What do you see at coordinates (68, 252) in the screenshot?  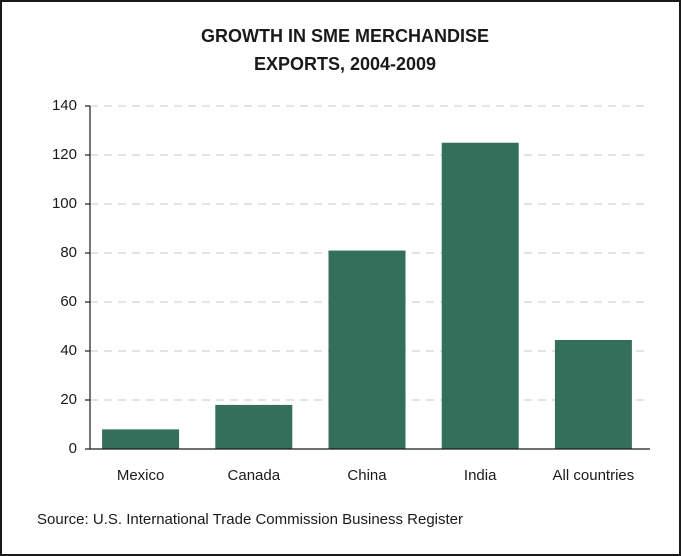 I see `y-tick-label: 80` at bounding box center [68, 252].